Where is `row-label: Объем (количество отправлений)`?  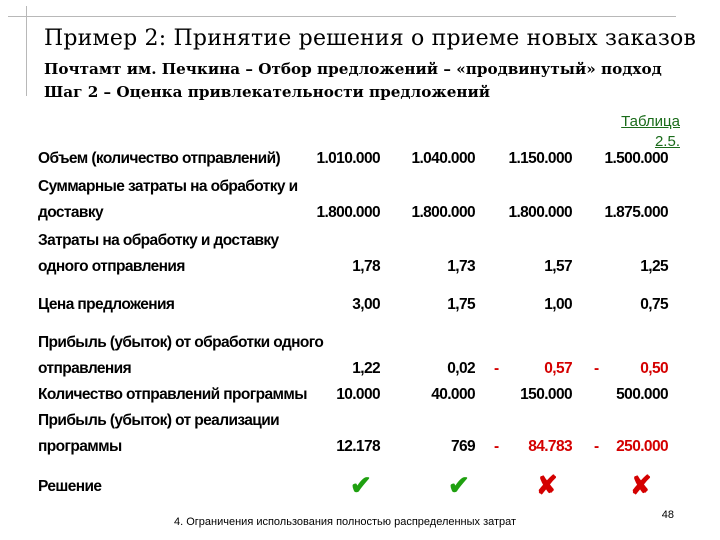
row-label: Объем (количество отправлений) is located at coordinates (159, 158).